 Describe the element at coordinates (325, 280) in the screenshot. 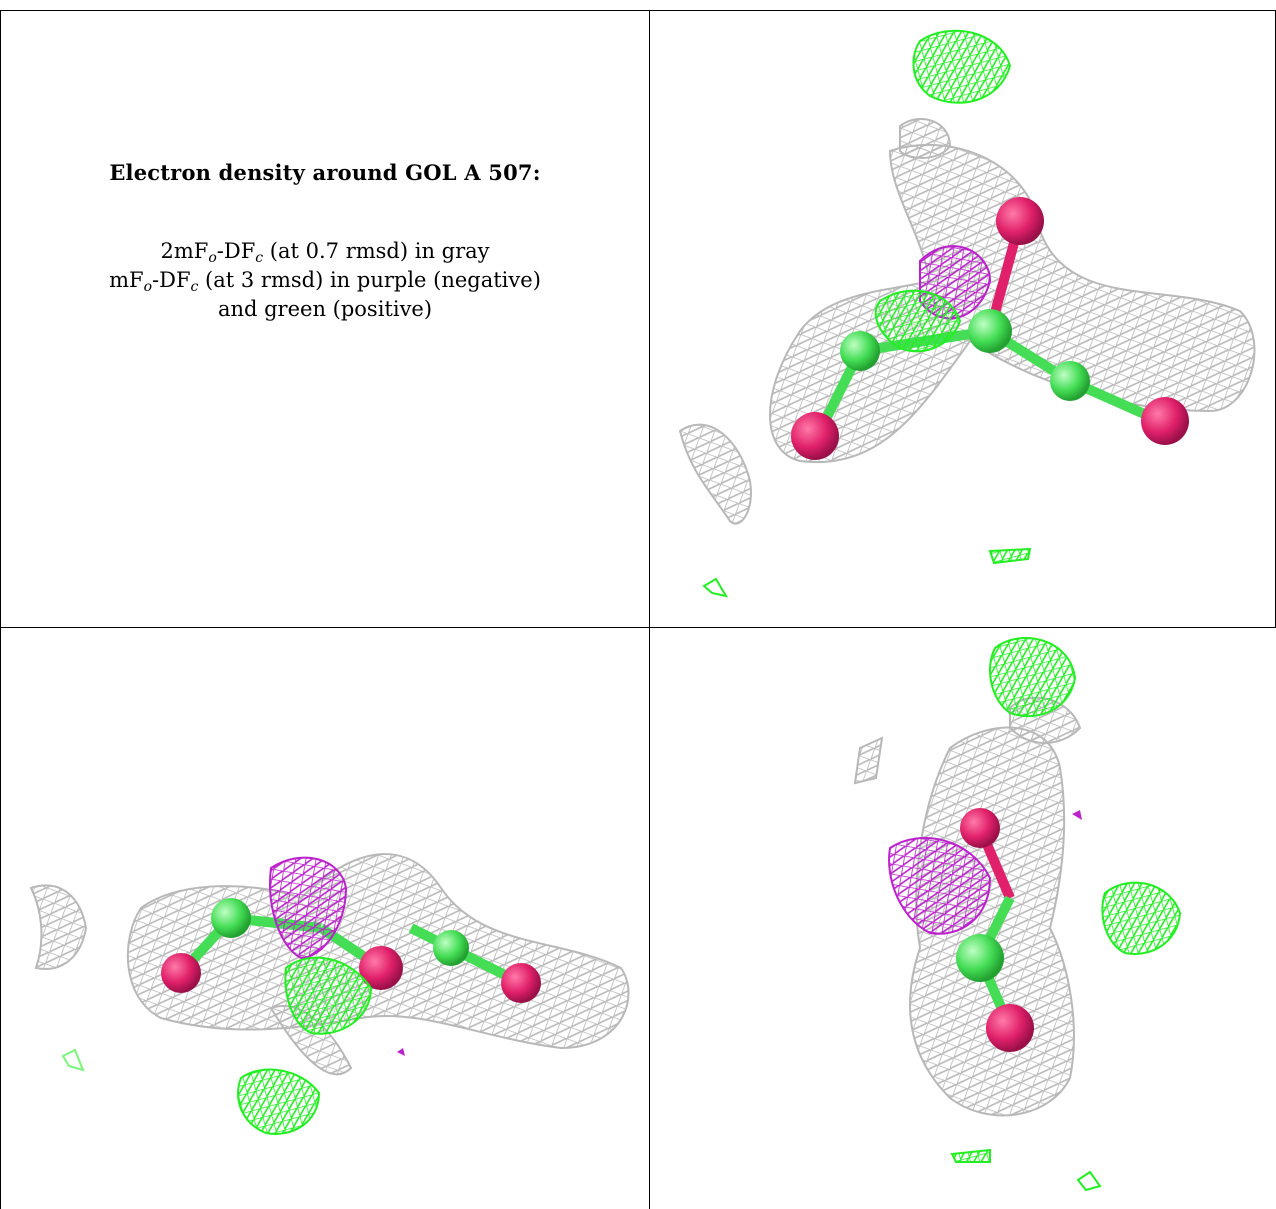

I see `caption-map2: mFo-DFc (at 3 rmsd) in purple (negative)` at that location.